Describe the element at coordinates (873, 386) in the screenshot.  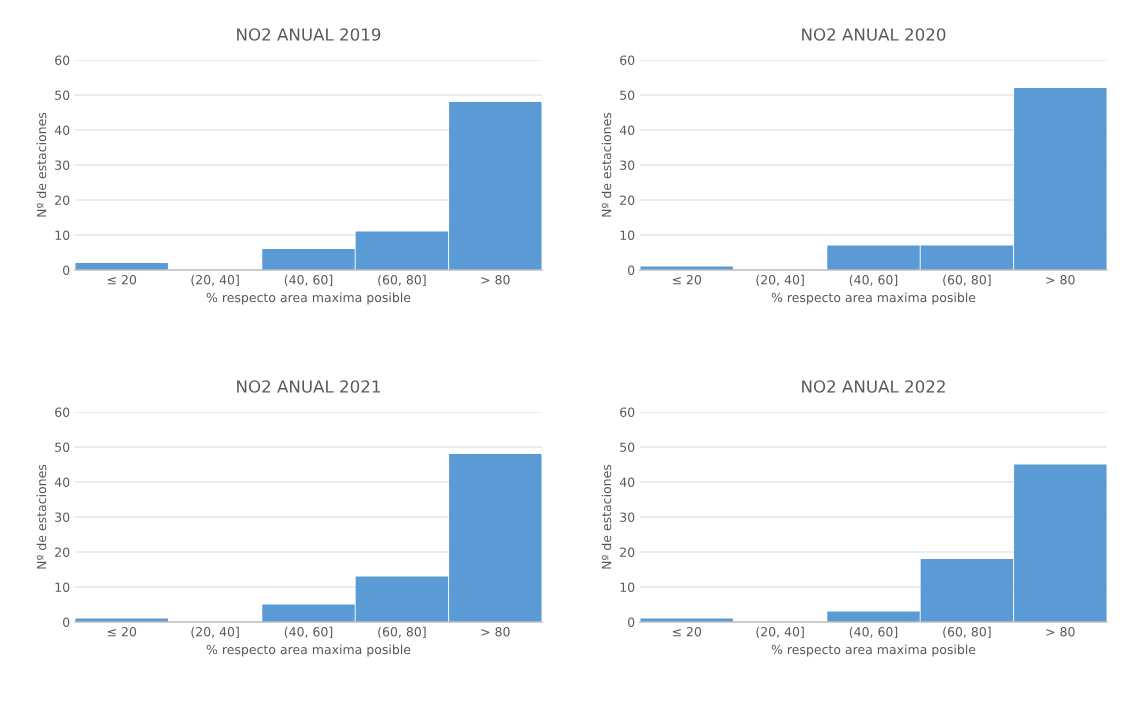
I see `chart-title: NO2 ANUAL 2022` at that location.